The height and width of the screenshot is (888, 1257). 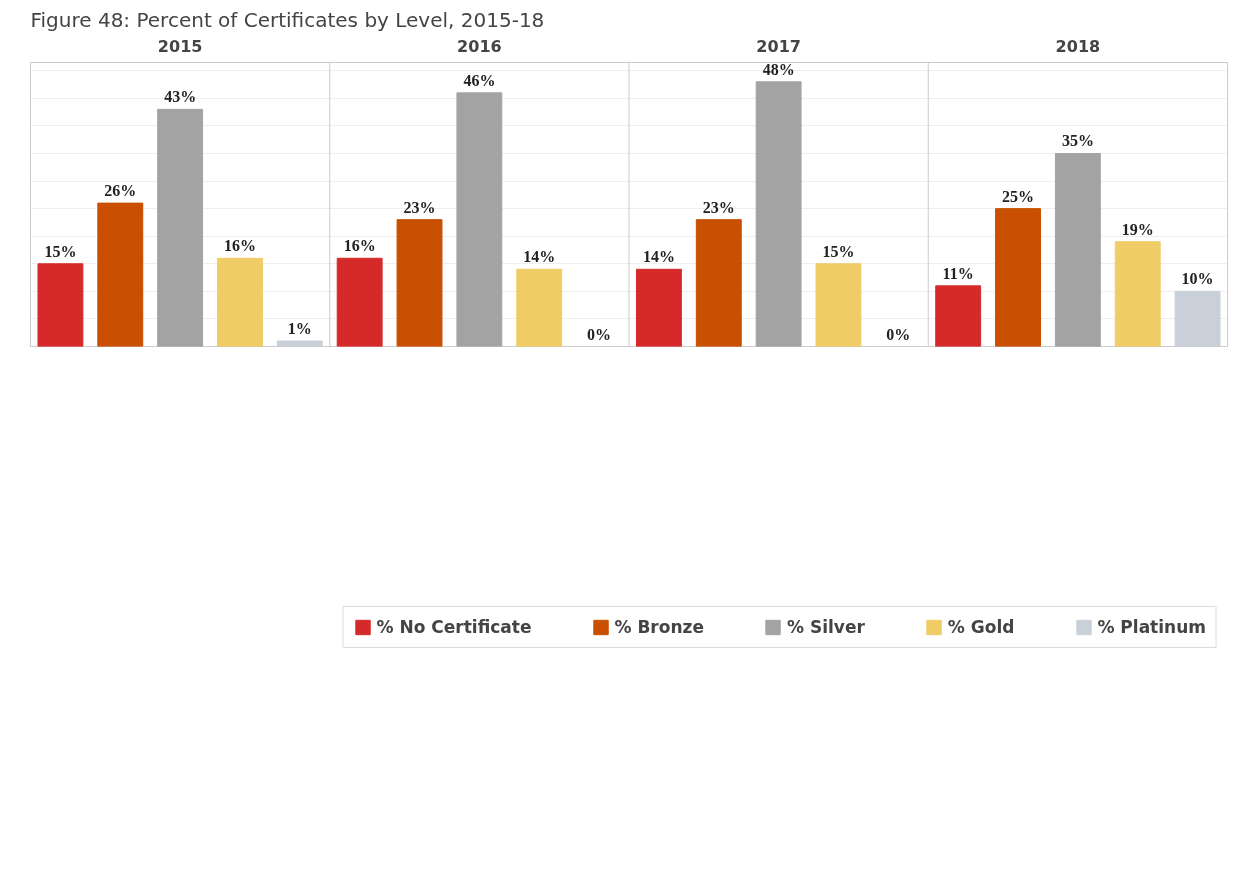 What do you see at coordinates (825, 627) in the screenshot?
I see `legend-label: % Silver` at bounding box center [825, 627].